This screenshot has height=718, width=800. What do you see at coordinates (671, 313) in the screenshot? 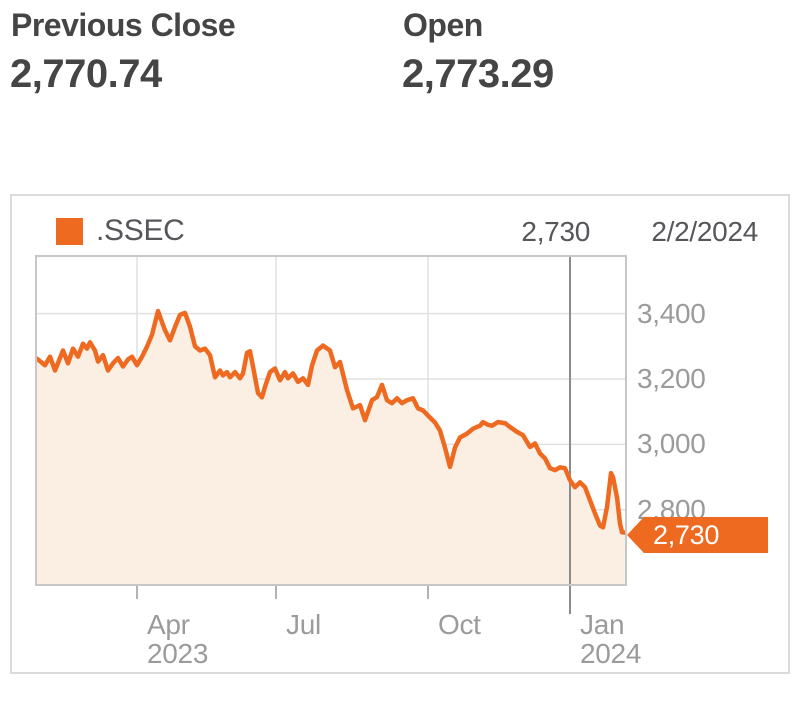
I see `y-axis-label: 3,400` at bounding box center [671, 313].